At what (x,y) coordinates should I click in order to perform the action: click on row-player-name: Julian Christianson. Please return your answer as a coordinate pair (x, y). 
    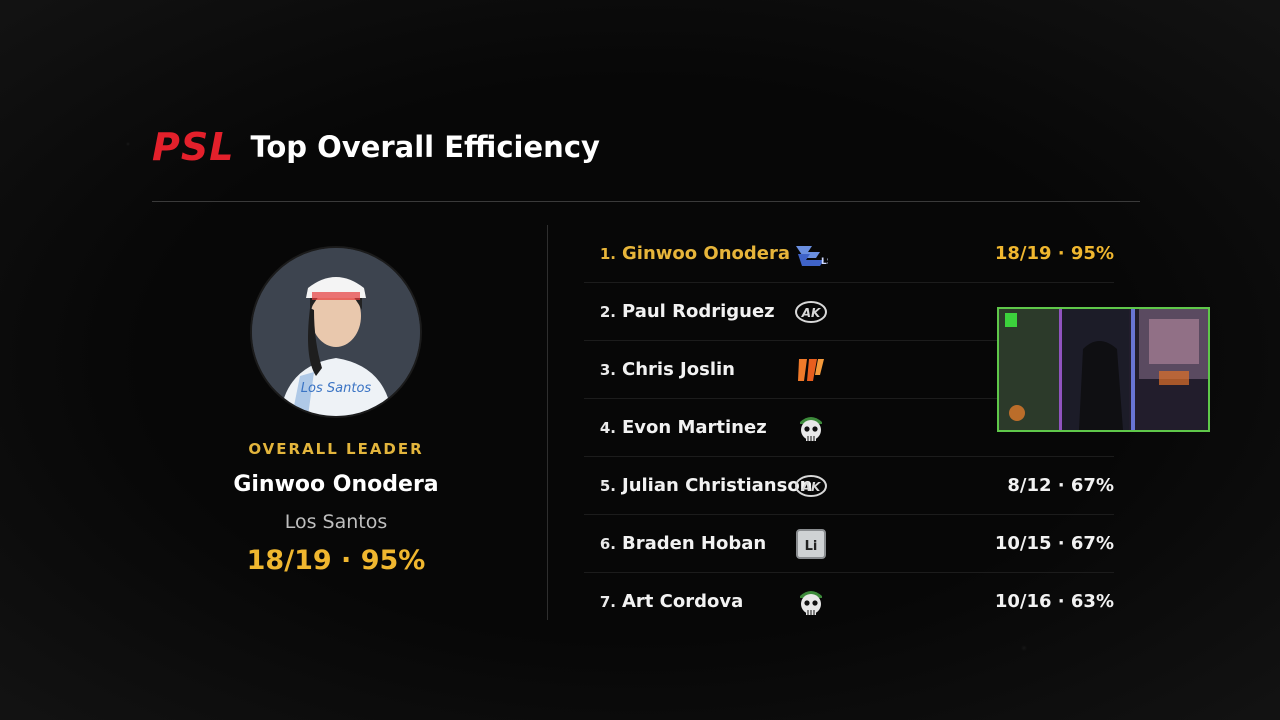
    Looking at the image, I should click on (717, 485).